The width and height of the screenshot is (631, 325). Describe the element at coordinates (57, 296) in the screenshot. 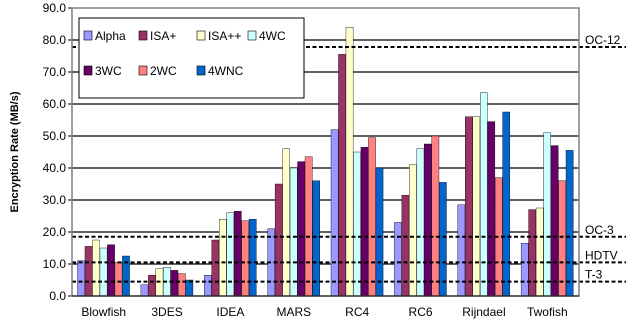

I see `y-tick-label: 0.0` at that location.